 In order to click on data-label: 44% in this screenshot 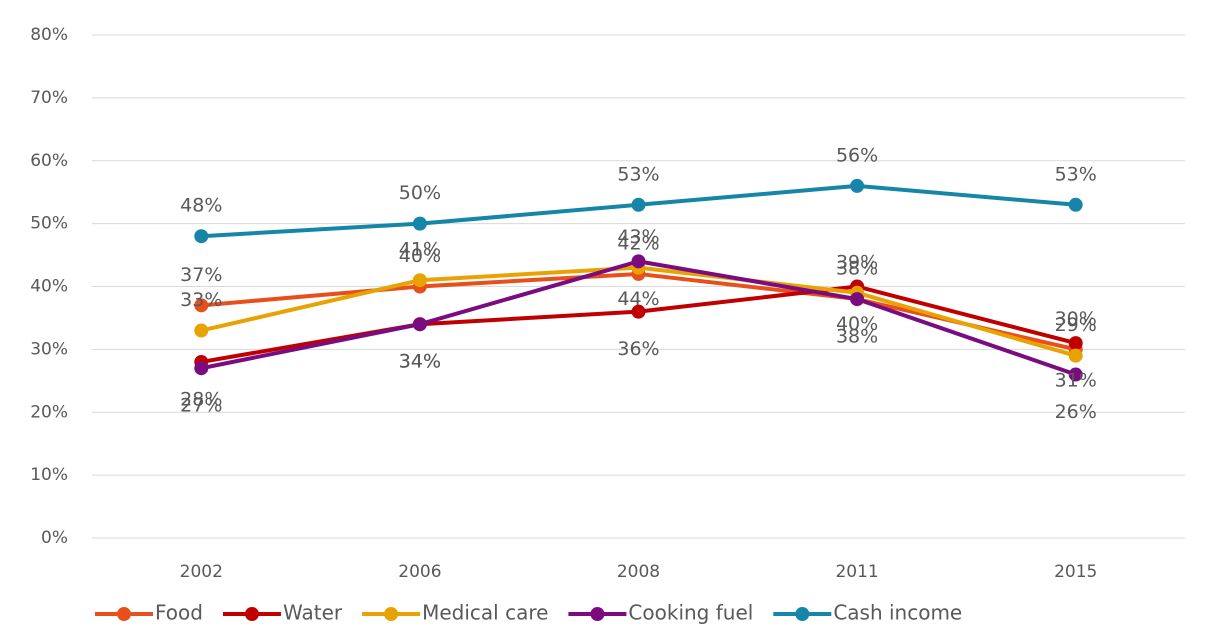, I will do `click(638, 299)`.